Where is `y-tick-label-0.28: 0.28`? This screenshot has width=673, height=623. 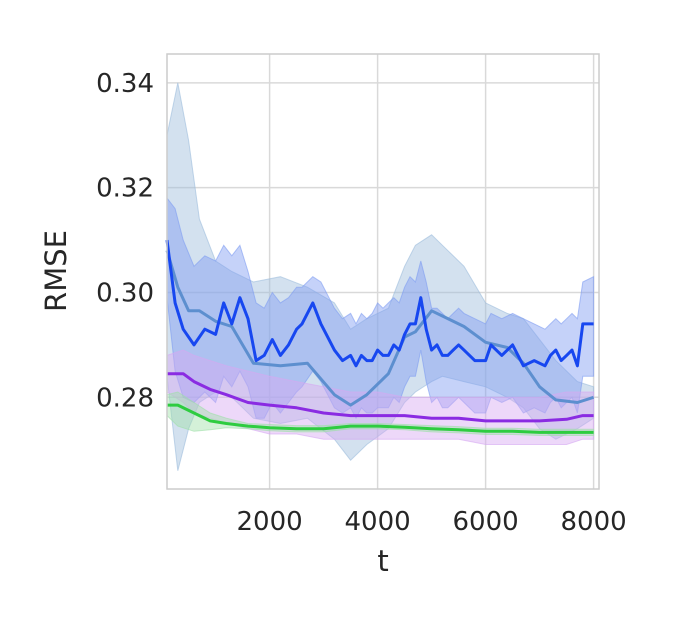 y-tick-label-0.28: 0.28 is located at coordinates (125, 398).